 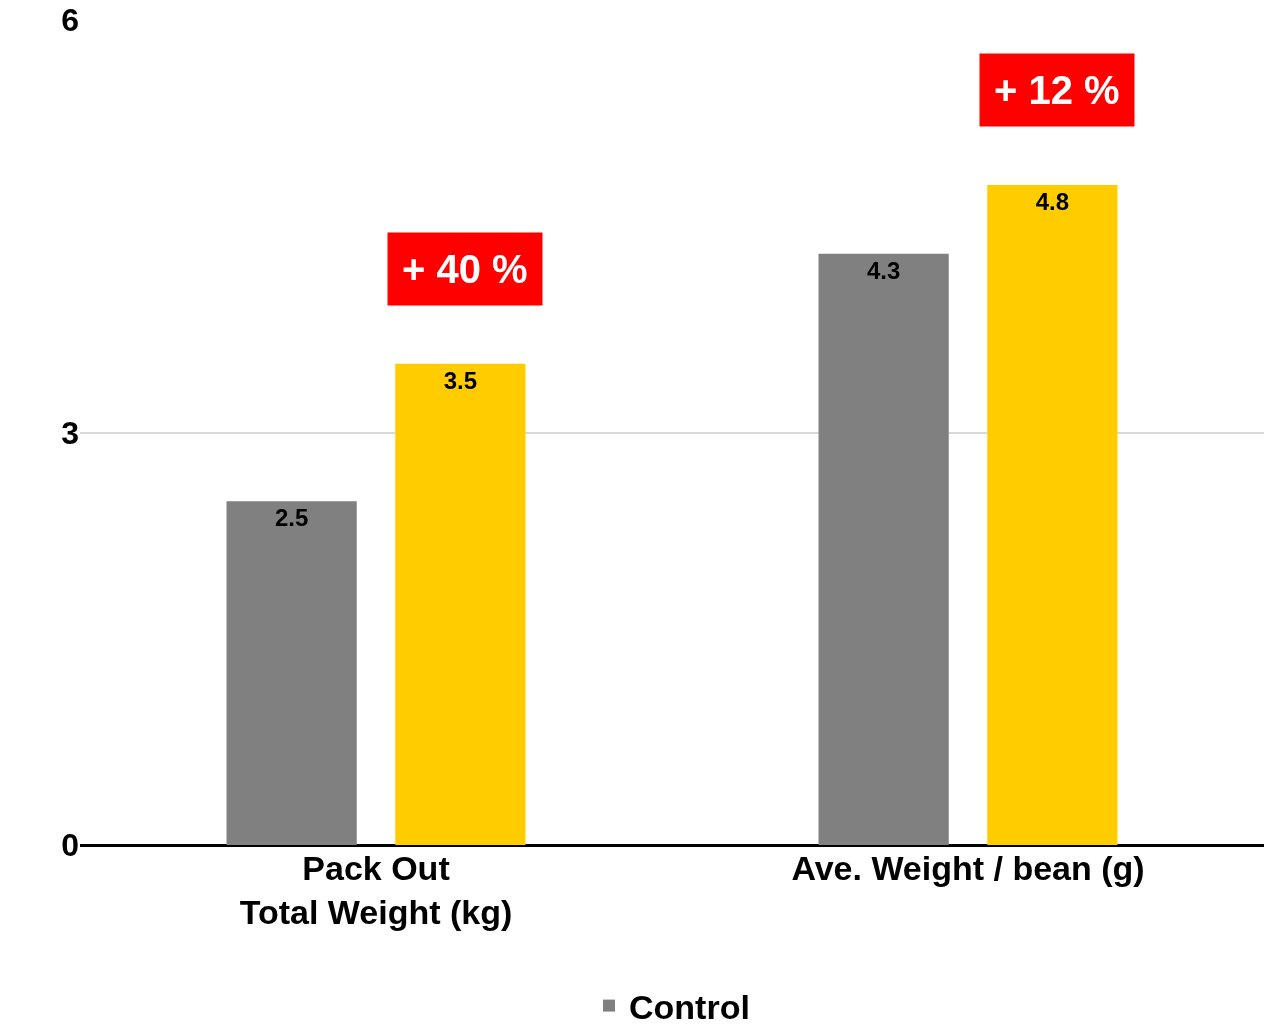 What do you see at coordinates (376, 890) in the screenshot?
I see `x-tick-label: Pack Out Total Weight (kg)` at bounding box center [376, 890].